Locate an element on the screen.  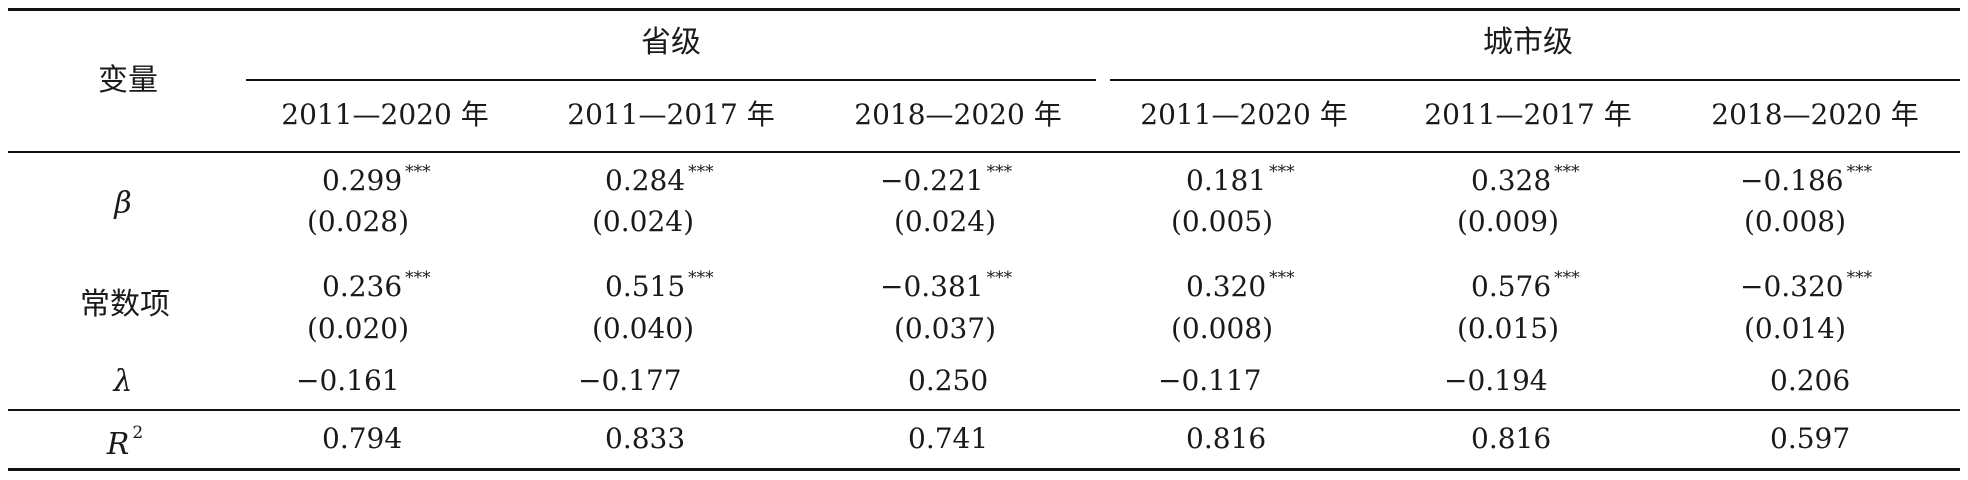
coef-cell: 0.320 *** is located at coordinates (1240, 285).